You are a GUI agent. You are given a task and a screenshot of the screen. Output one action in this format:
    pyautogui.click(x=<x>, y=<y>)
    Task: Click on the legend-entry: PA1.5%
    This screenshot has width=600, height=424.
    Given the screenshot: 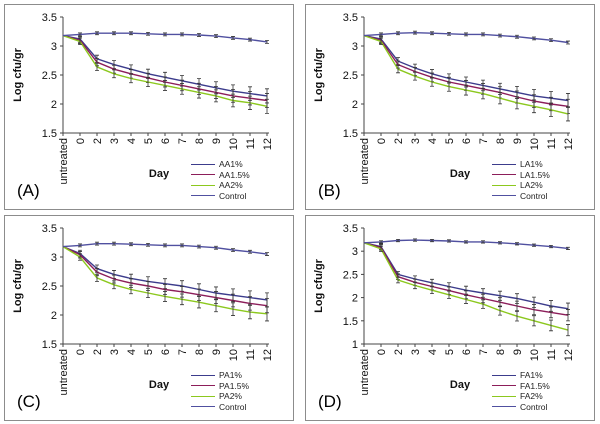 What is the action you would take?
    pyautogui.click(x=220, y=386)
    